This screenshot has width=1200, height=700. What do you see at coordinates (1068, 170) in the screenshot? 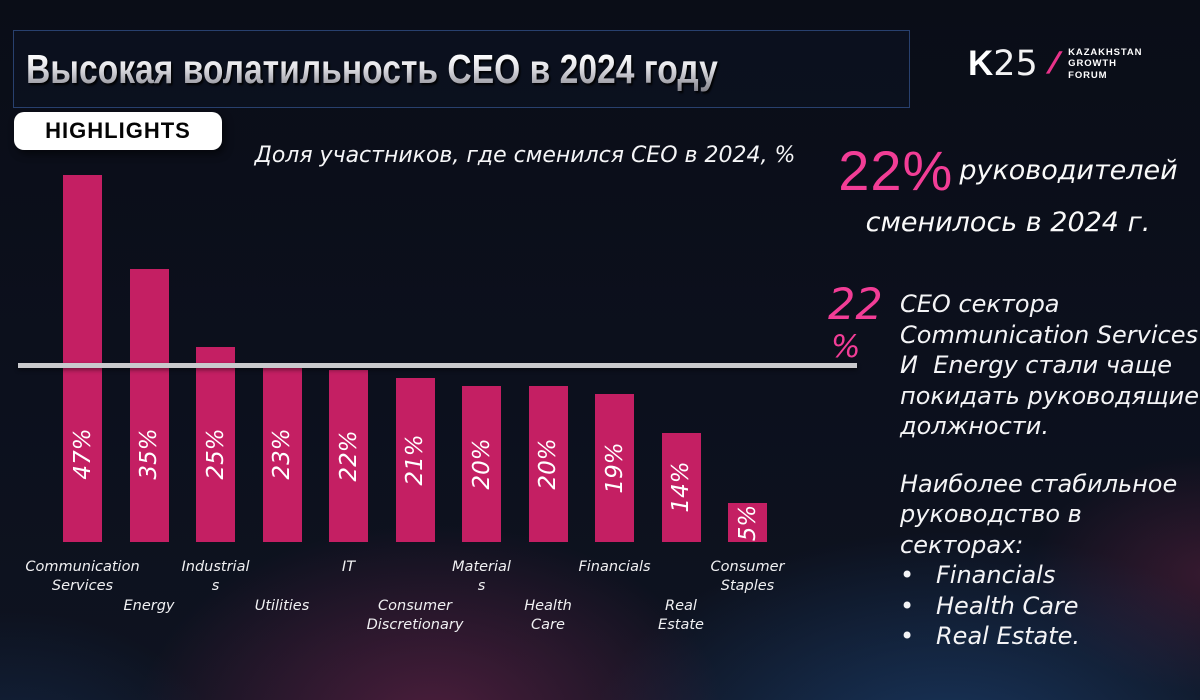
I see `key-stat-text: руководителей` at bounding box center [1068, 170].